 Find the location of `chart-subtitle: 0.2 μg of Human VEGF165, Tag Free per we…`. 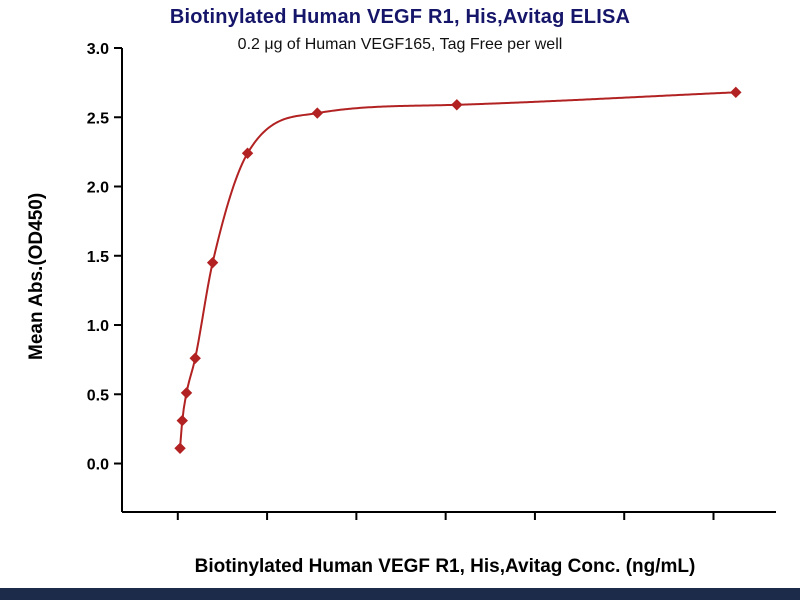

chart-subtitle: 0.2 μg of Human VEGF165, Tag Free per we… is located at coordinates (400, 44).